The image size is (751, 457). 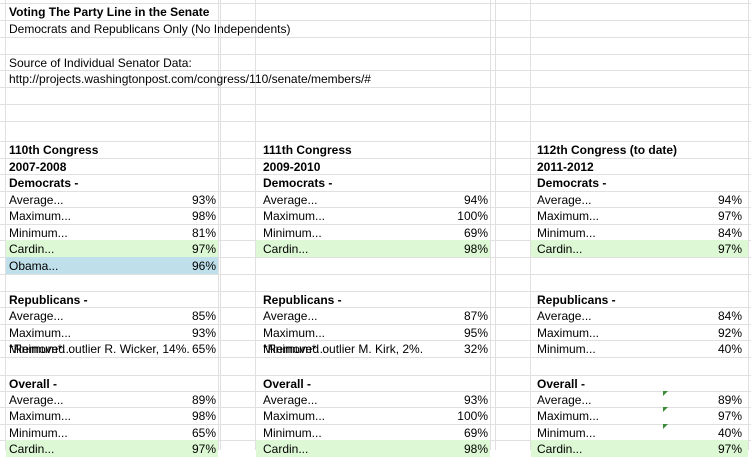 I want to click on cardin-row-highlight, so click(x=373, y=248).